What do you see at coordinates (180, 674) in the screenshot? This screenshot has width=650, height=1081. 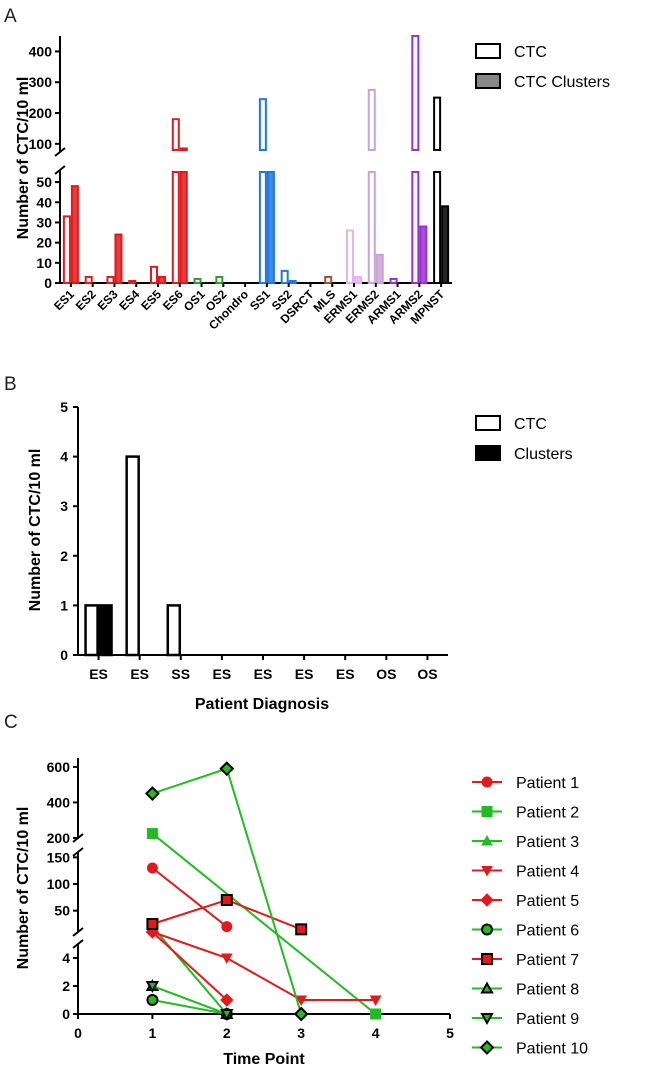 I see `panel-b-category-label: SS` at bounding box center [180, 674].